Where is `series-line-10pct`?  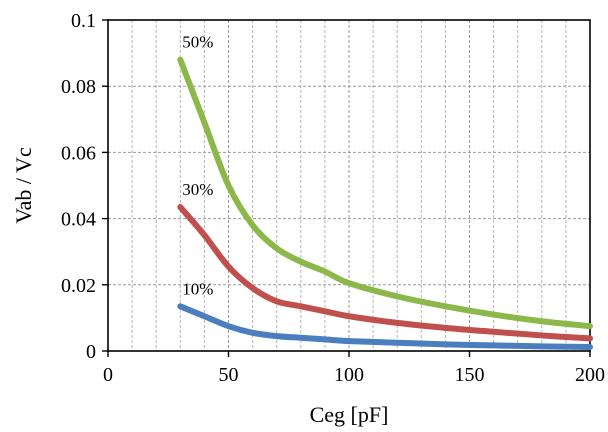
series-line-10pct is located at coordinates (385, 327).